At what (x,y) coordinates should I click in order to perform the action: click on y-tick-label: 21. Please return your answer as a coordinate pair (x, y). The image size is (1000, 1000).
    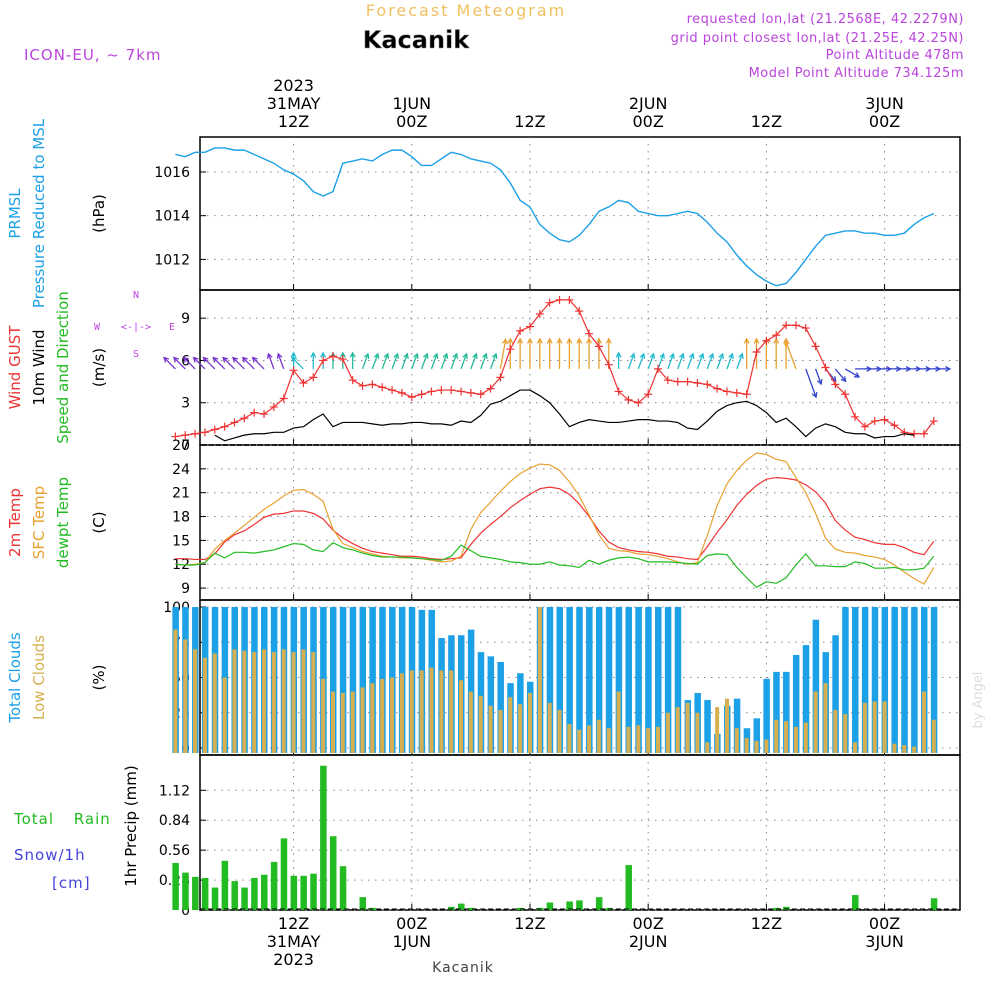
    Looking at the image, I should click on (181, 494).